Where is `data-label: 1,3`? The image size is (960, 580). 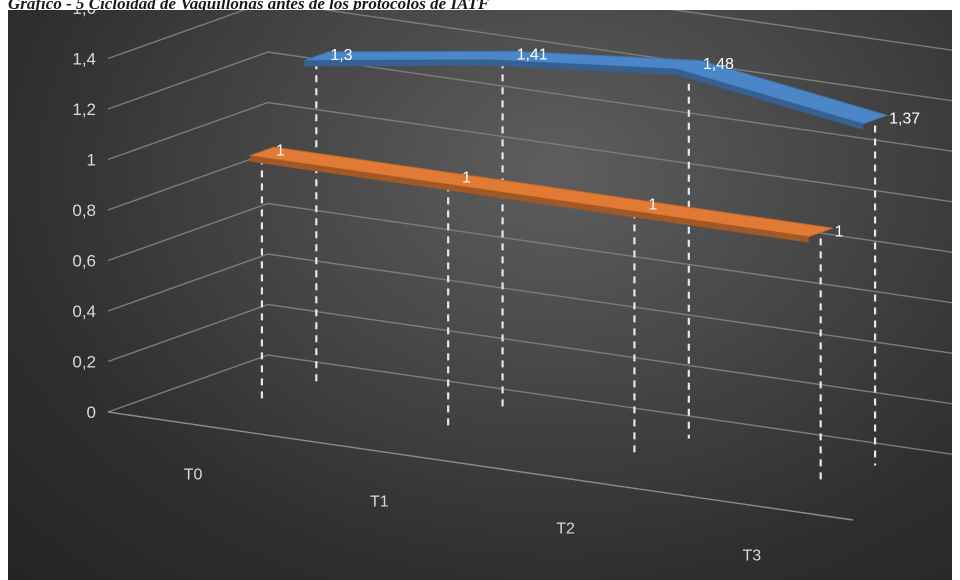
data-label: 1,3 is located at coordinates (341, 55).